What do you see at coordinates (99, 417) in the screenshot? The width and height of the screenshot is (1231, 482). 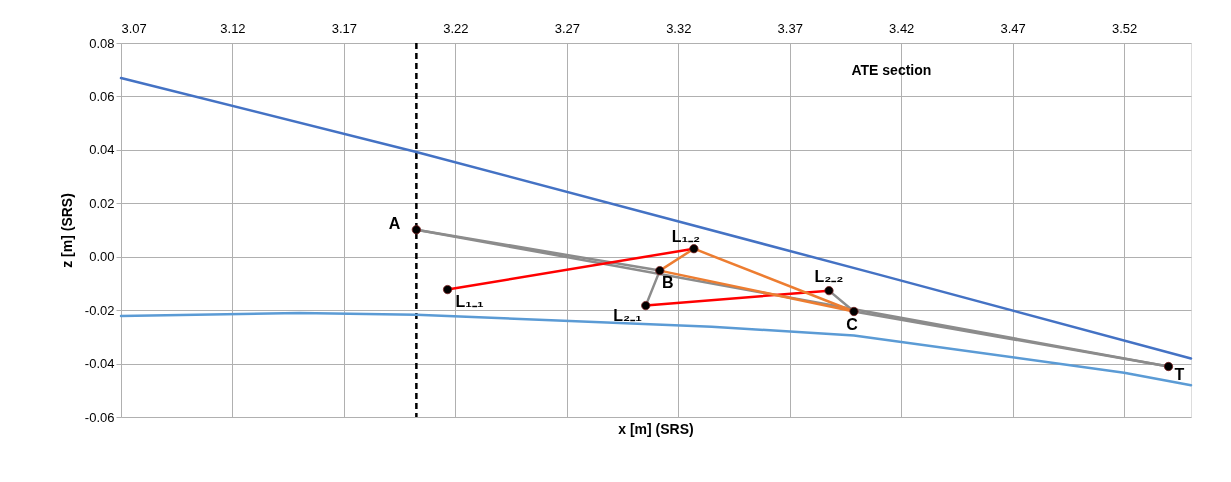 I see `y-tick-label: -0.06` at bounding box center [99, 417].